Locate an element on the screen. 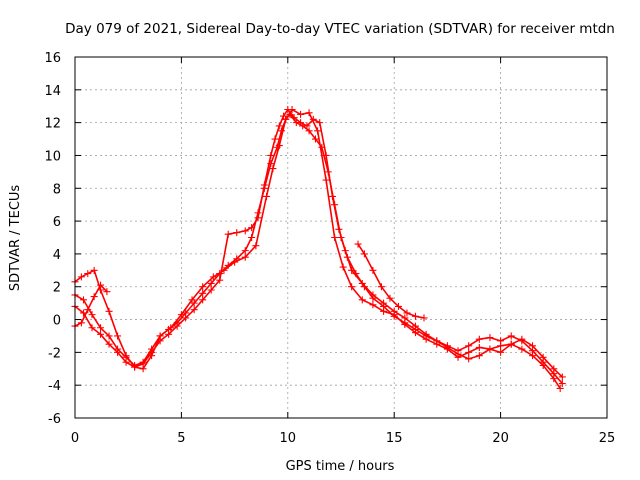 Image resolution: width=640 pixels, height=480 pixels. x-tick-label: 15 is located at coordinates (394, 438).